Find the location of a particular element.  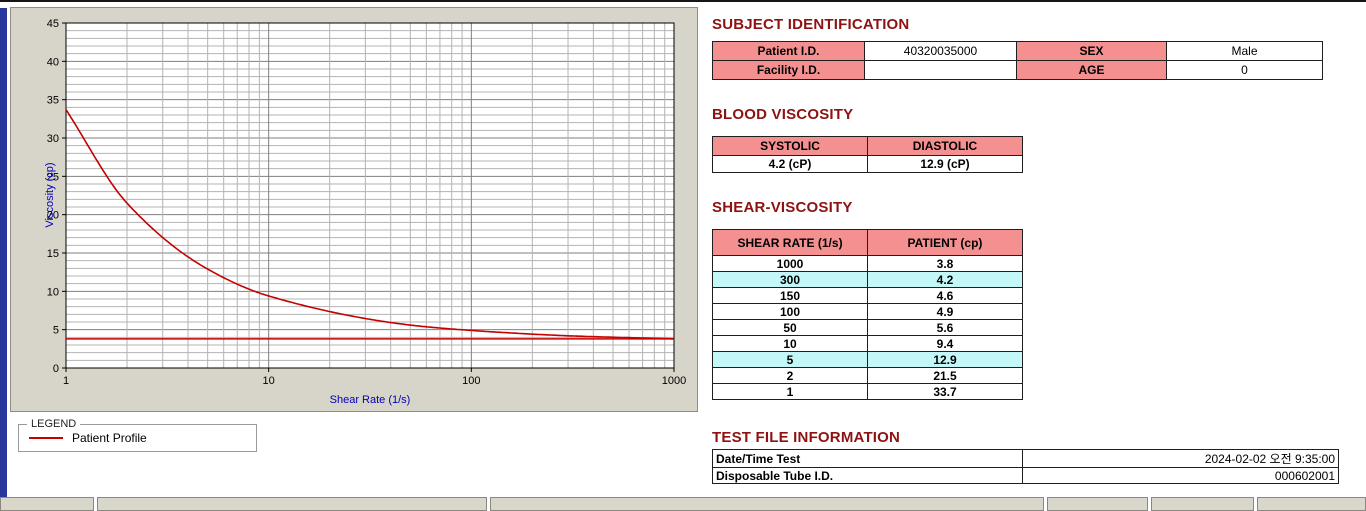

shear-row: 300 4.2 is located at coordinates (867, 279).